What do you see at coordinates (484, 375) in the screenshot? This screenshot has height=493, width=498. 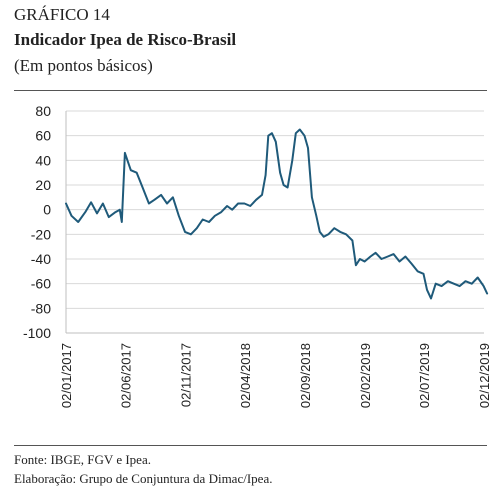 I see `x-tick-label: 02/12/2019` at bounding box center [484, 375].